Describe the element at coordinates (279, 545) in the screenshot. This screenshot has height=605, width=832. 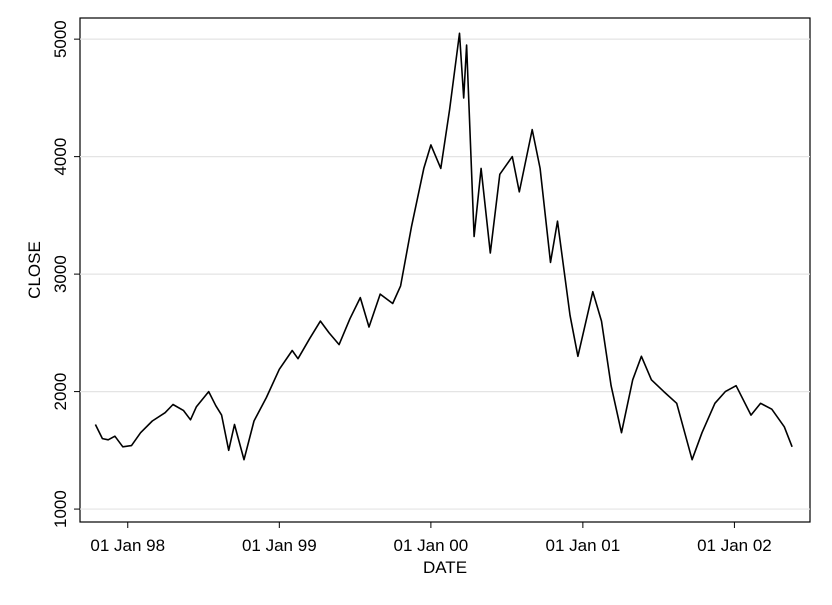
I see `x-tick-label: 01 Jan 99` at that location.